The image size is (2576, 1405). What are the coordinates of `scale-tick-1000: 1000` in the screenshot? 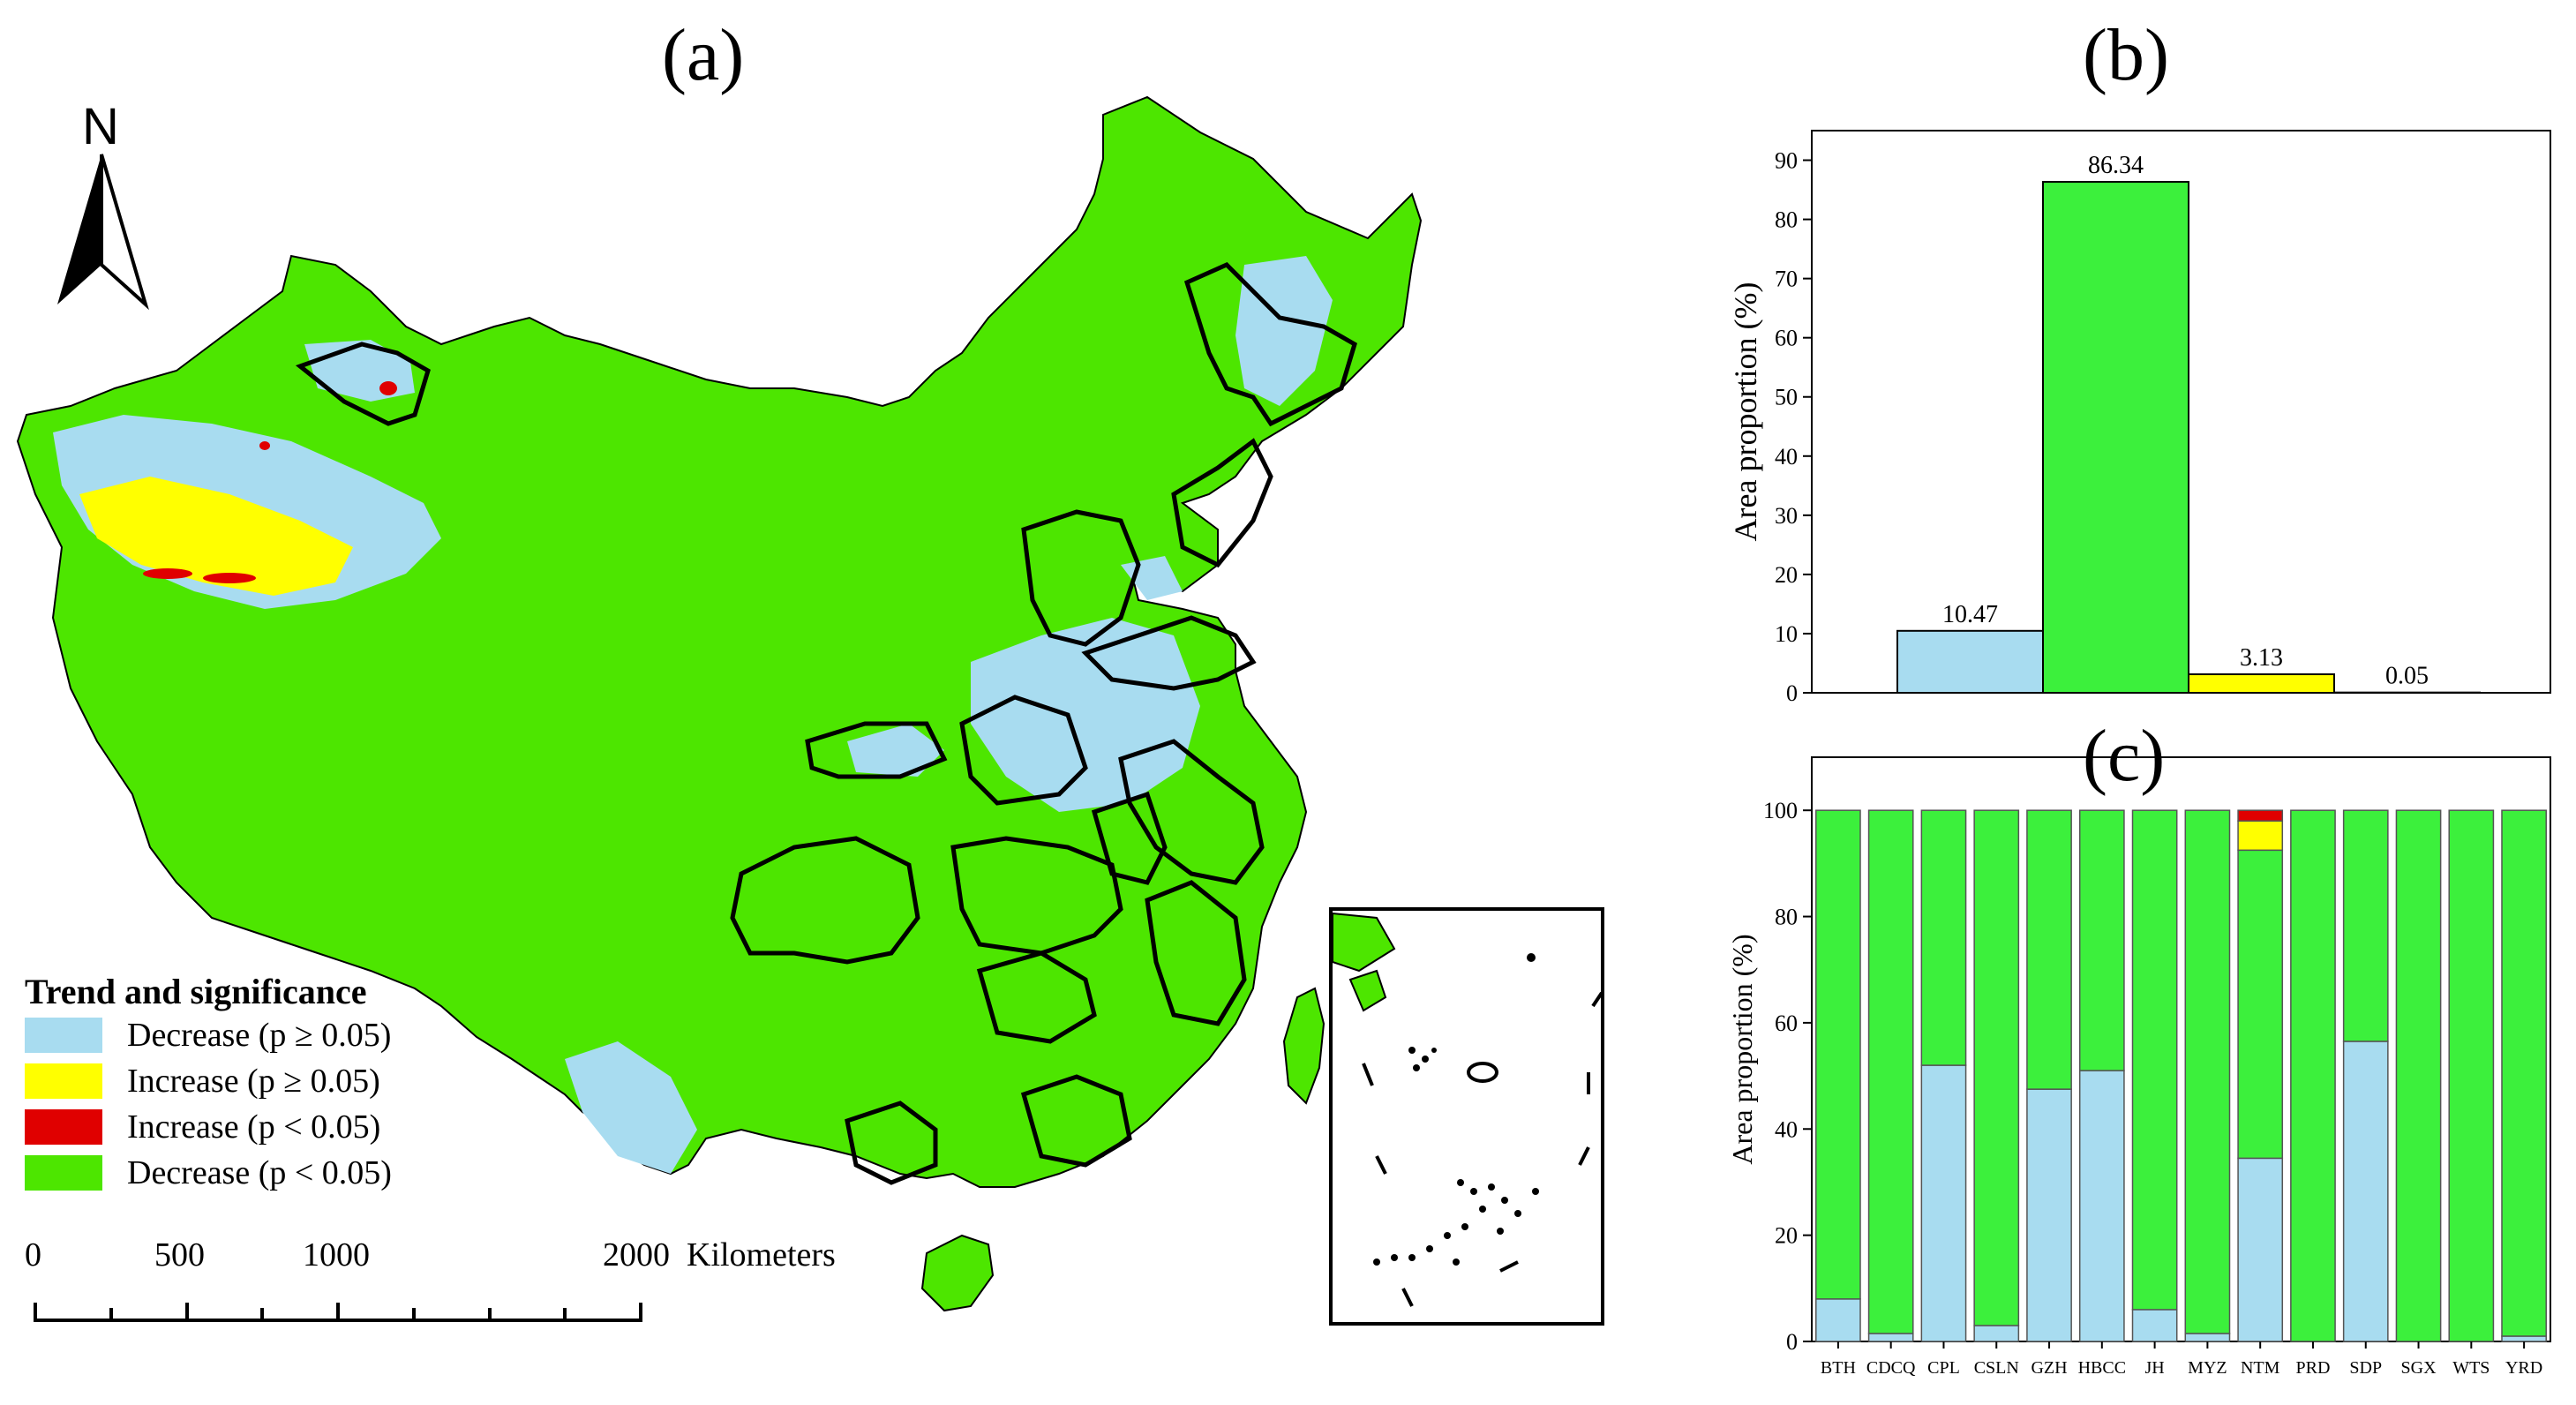 It's located at (336, 1255).